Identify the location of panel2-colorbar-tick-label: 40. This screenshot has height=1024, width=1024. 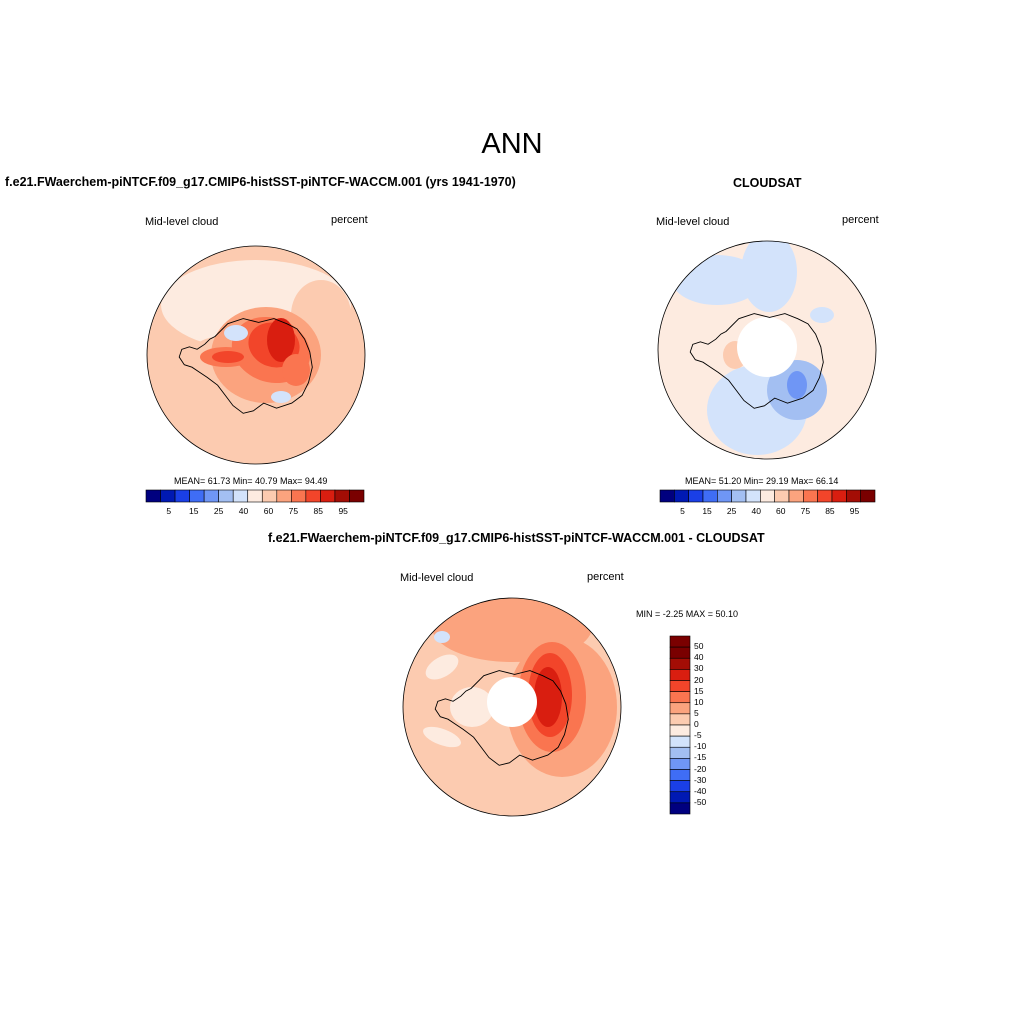
(756, 511).